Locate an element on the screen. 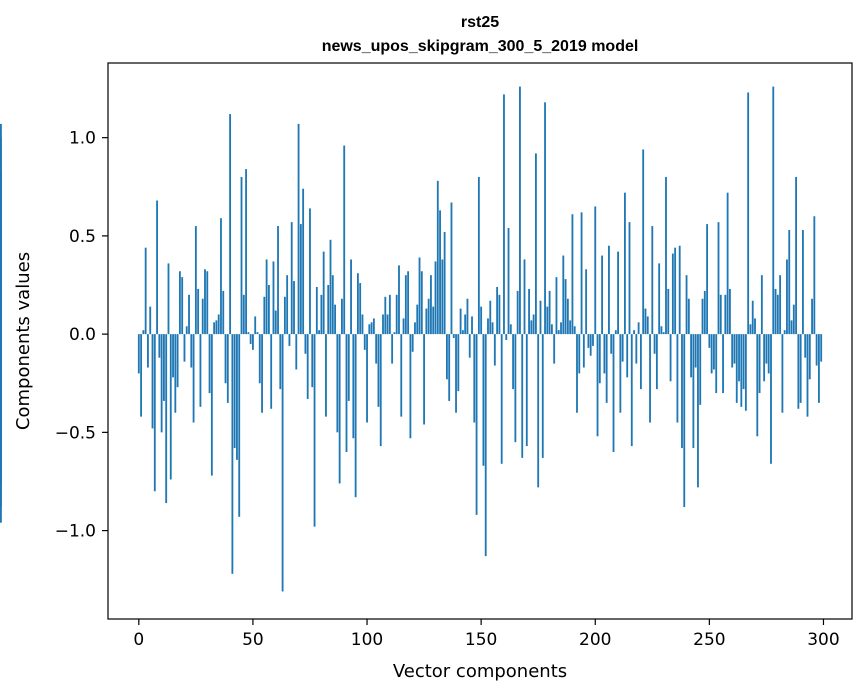 Image resolution: width=867 pixels, height=696 pixels. x-tick-label: 200 is located at coordinates (595, 640).